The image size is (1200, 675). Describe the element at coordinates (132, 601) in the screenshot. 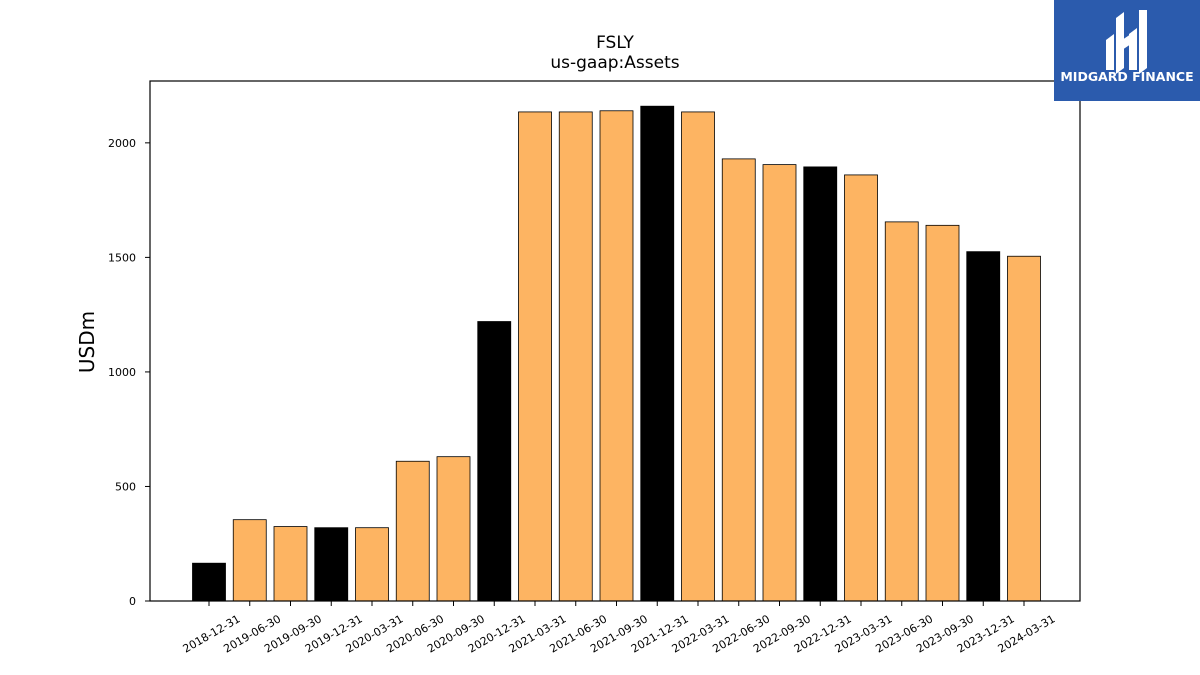

I see `y-tick-label: 0` at that location.